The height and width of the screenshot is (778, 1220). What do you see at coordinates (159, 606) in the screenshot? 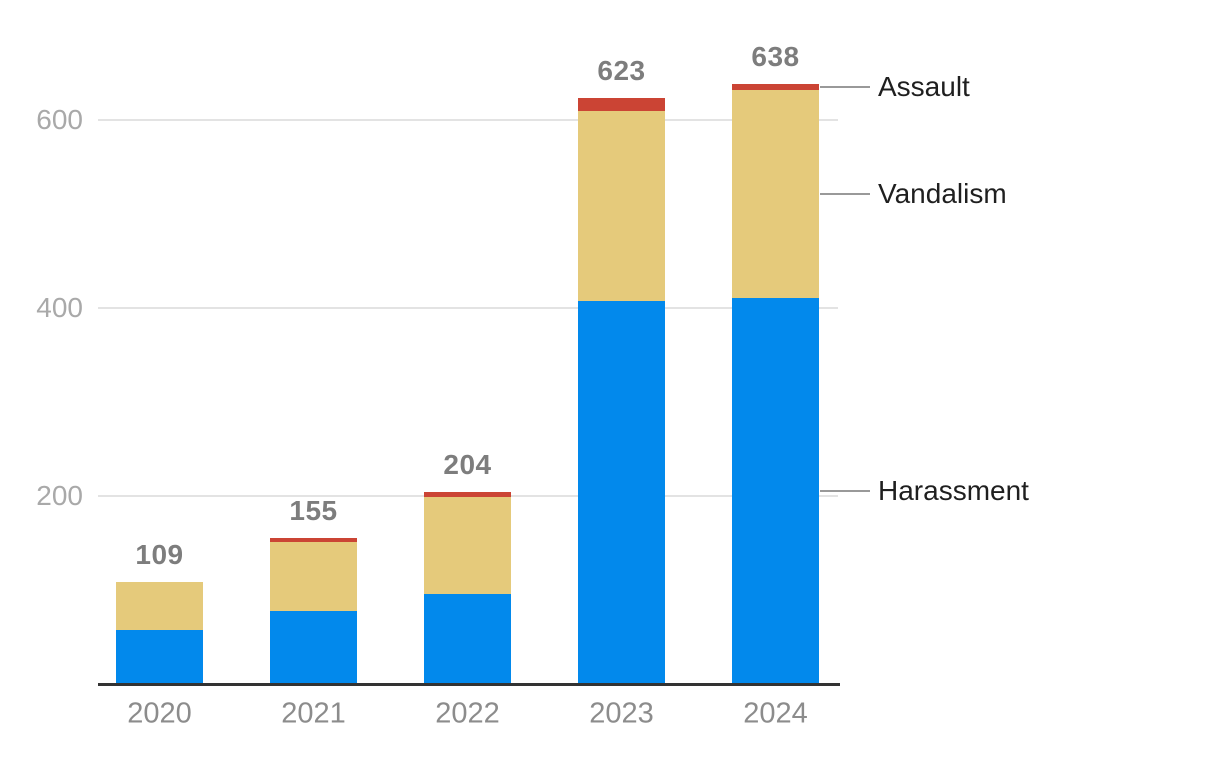
I see `bar-segment-vandalism-2020` at bounding box center [159, 606].